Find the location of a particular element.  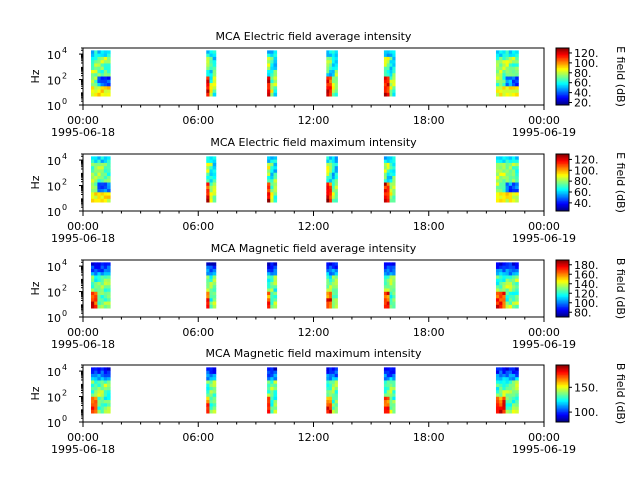

colorbar-tick-label: 180. is located at coordinates (586, 265).